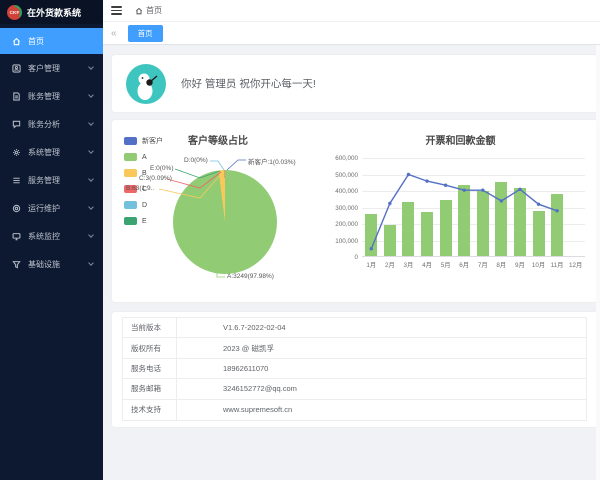 The image size is (600, 480). I want to click on y-tick-label: 400,000, so click(346, 191).